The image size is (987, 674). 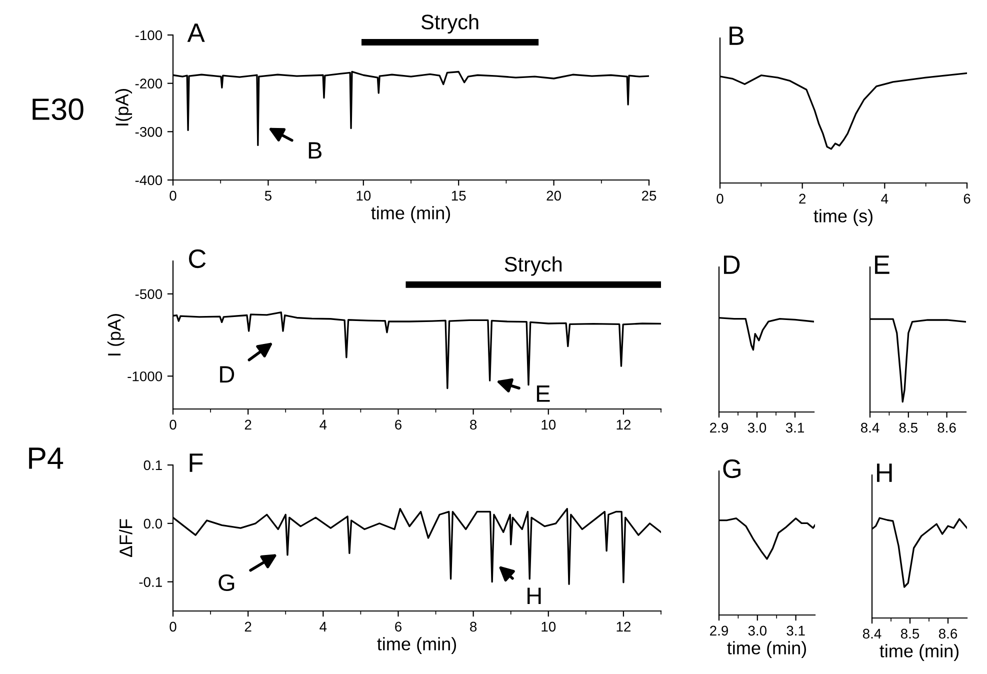 I want to click on text: P4, so click(x=46, y=458).